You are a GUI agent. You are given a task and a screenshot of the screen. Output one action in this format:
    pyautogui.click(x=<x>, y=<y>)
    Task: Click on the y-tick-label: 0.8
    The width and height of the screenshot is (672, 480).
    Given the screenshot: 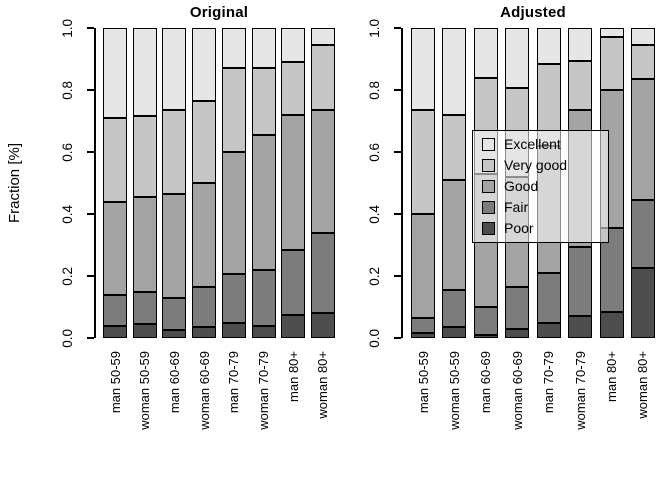 What is the action you would take?
    pyautogui.click(x=67, y=90)
    